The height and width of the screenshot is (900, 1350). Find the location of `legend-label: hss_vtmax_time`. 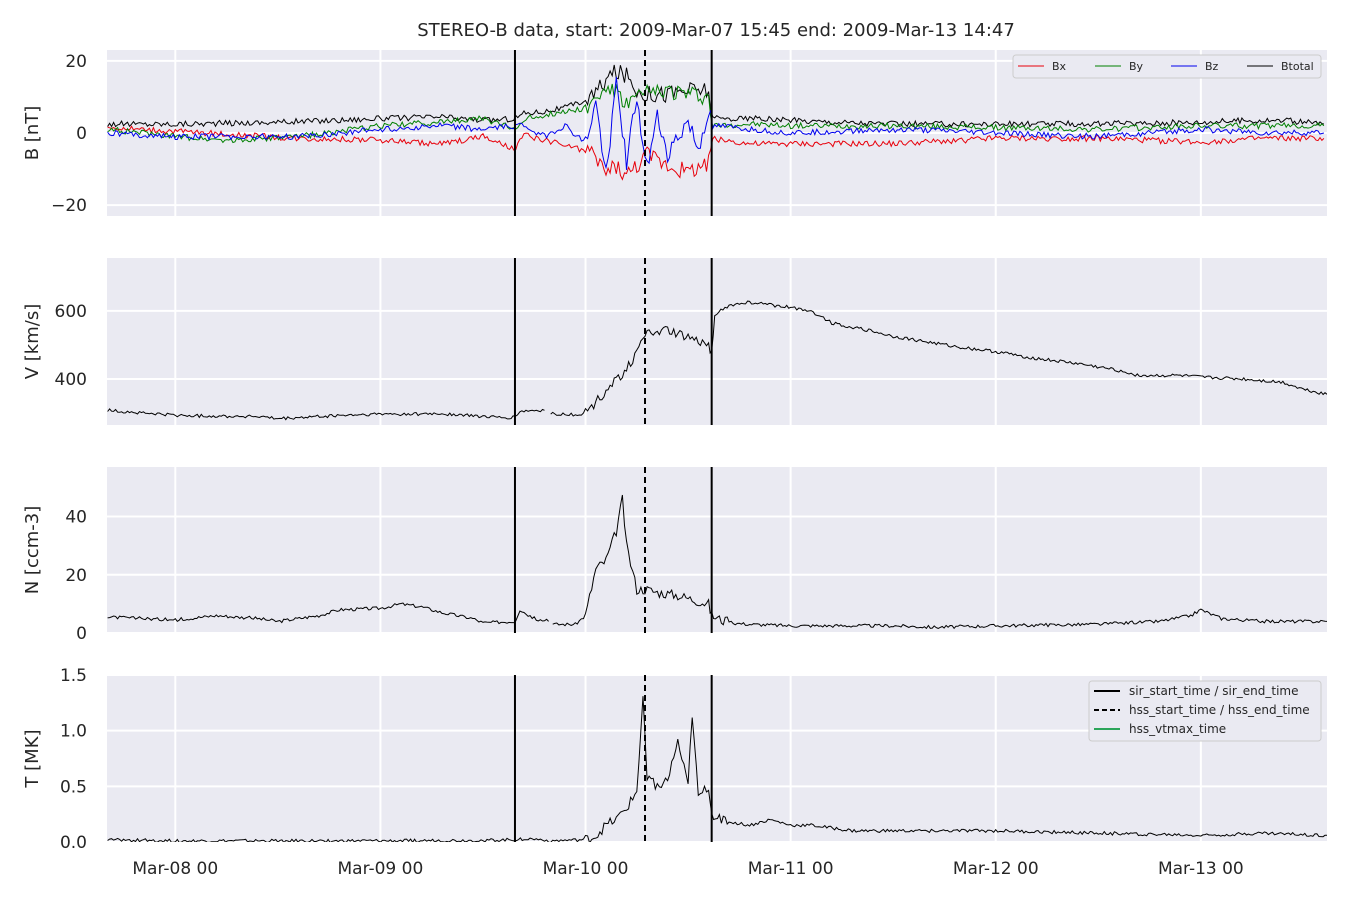

legend-label: hss_vtmax_time is located at coordinates (1177, 729).